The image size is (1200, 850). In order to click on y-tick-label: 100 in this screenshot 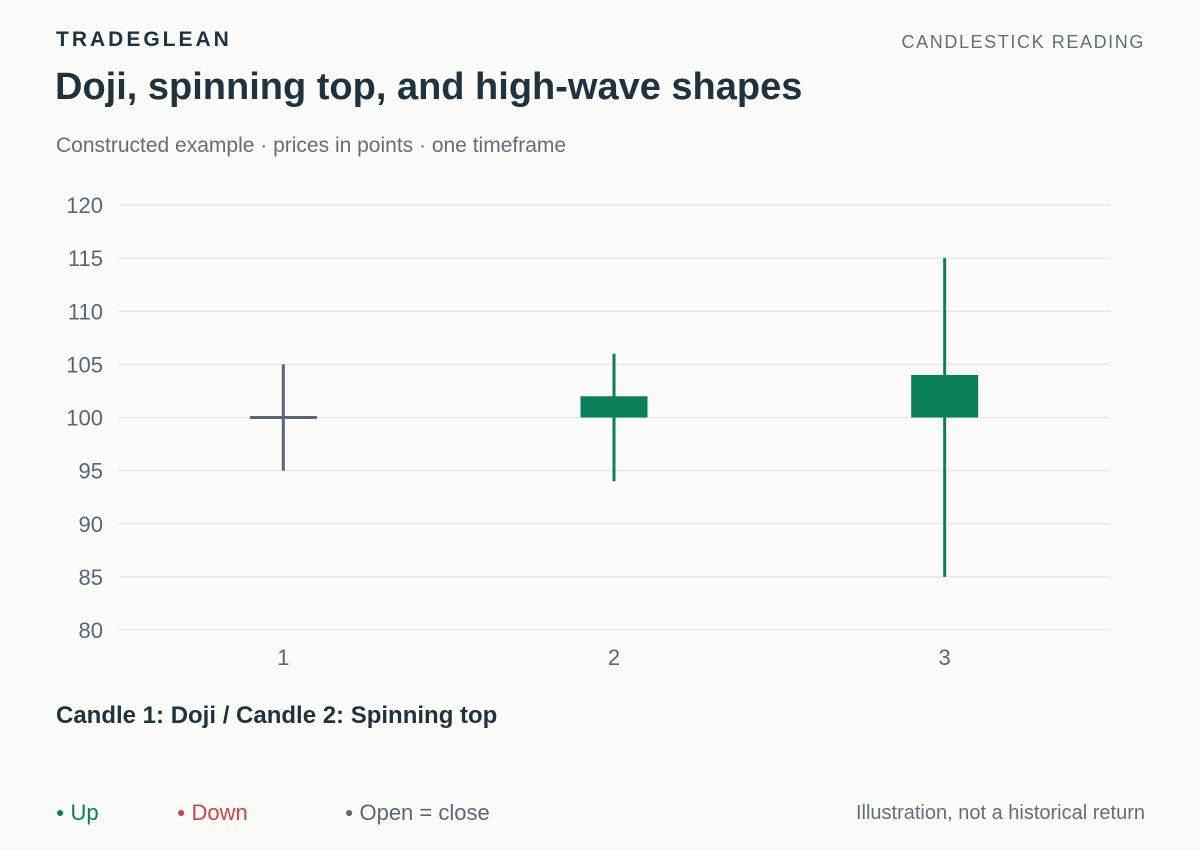, I will do `click(84, 418)`.